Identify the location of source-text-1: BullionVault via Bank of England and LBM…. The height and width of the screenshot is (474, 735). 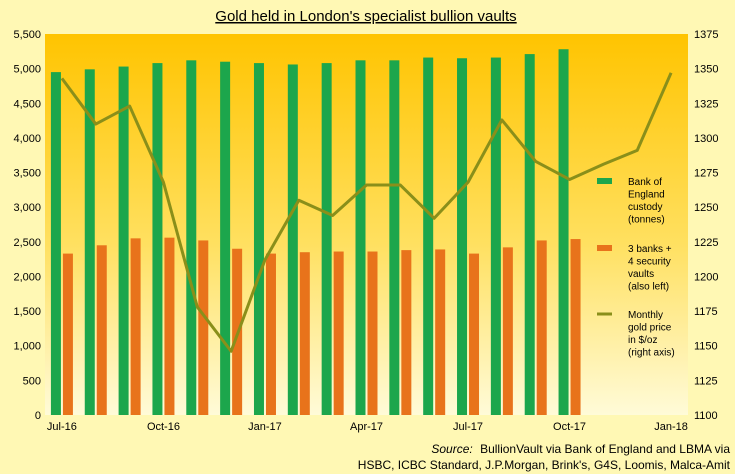
(605, 449).